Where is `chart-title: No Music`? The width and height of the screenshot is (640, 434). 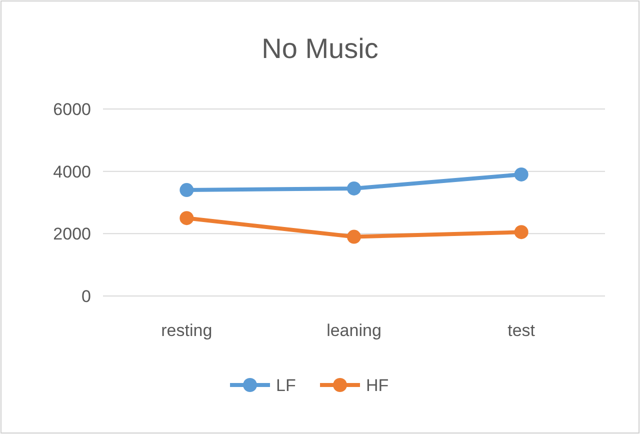
chart-title: No Music is located at coordinates (320, 48).